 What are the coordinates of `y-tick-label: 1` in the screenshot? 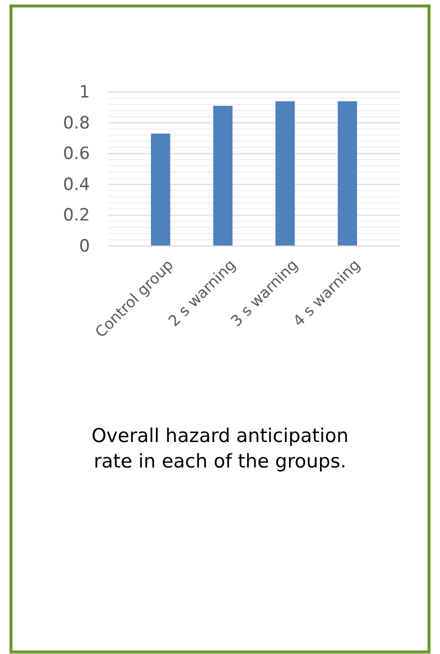 It's located at (84, 92).